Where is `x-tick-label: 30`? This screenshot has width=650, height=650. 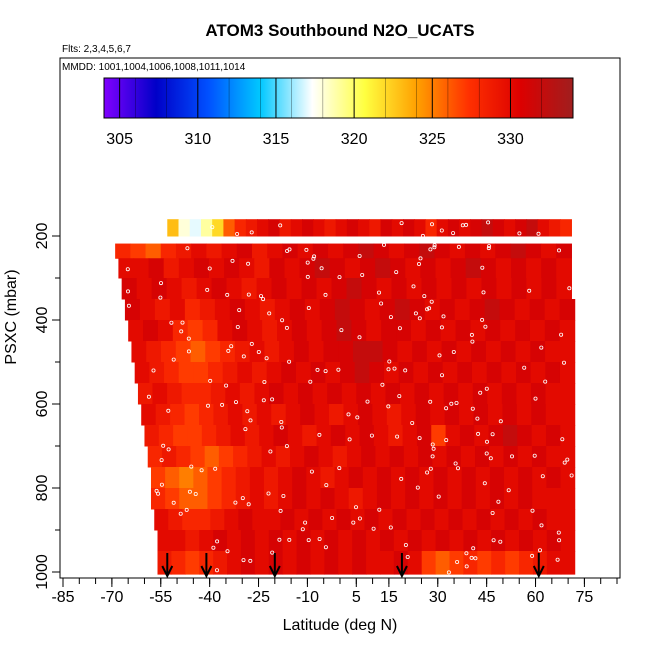
x-tick-label: 30 is located at coordinates (438, 597).